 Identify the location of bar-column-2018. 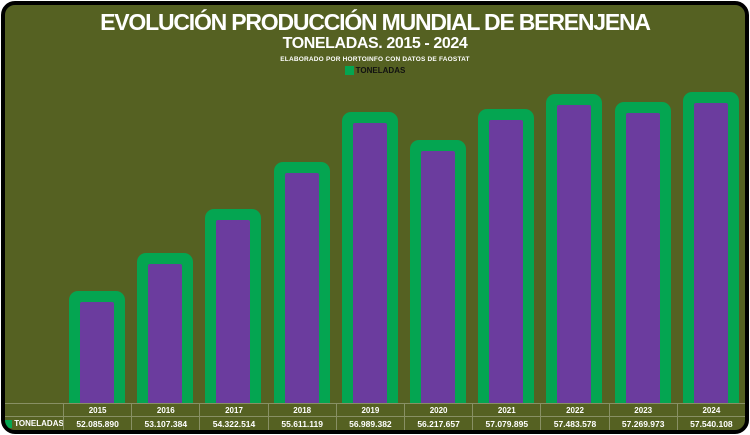
(302, 239).